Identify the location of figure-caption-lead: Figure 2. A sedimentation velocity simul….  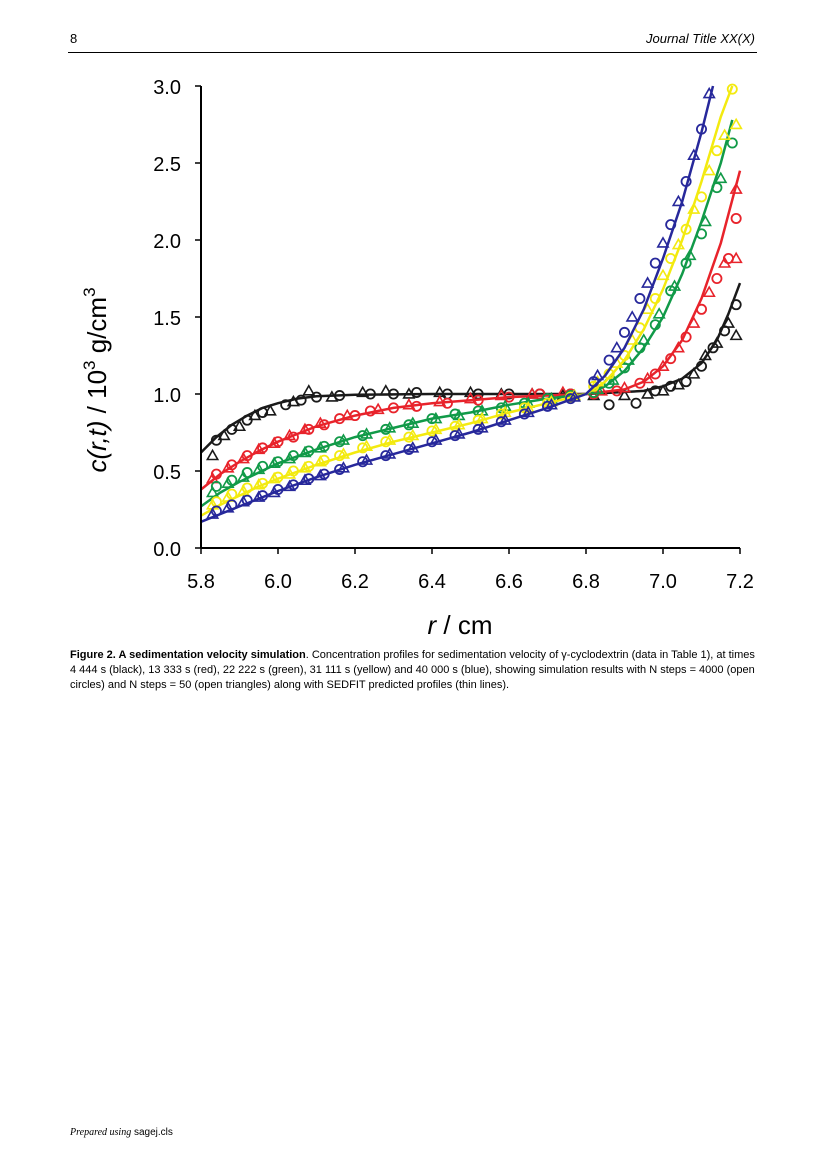
(188, 655).